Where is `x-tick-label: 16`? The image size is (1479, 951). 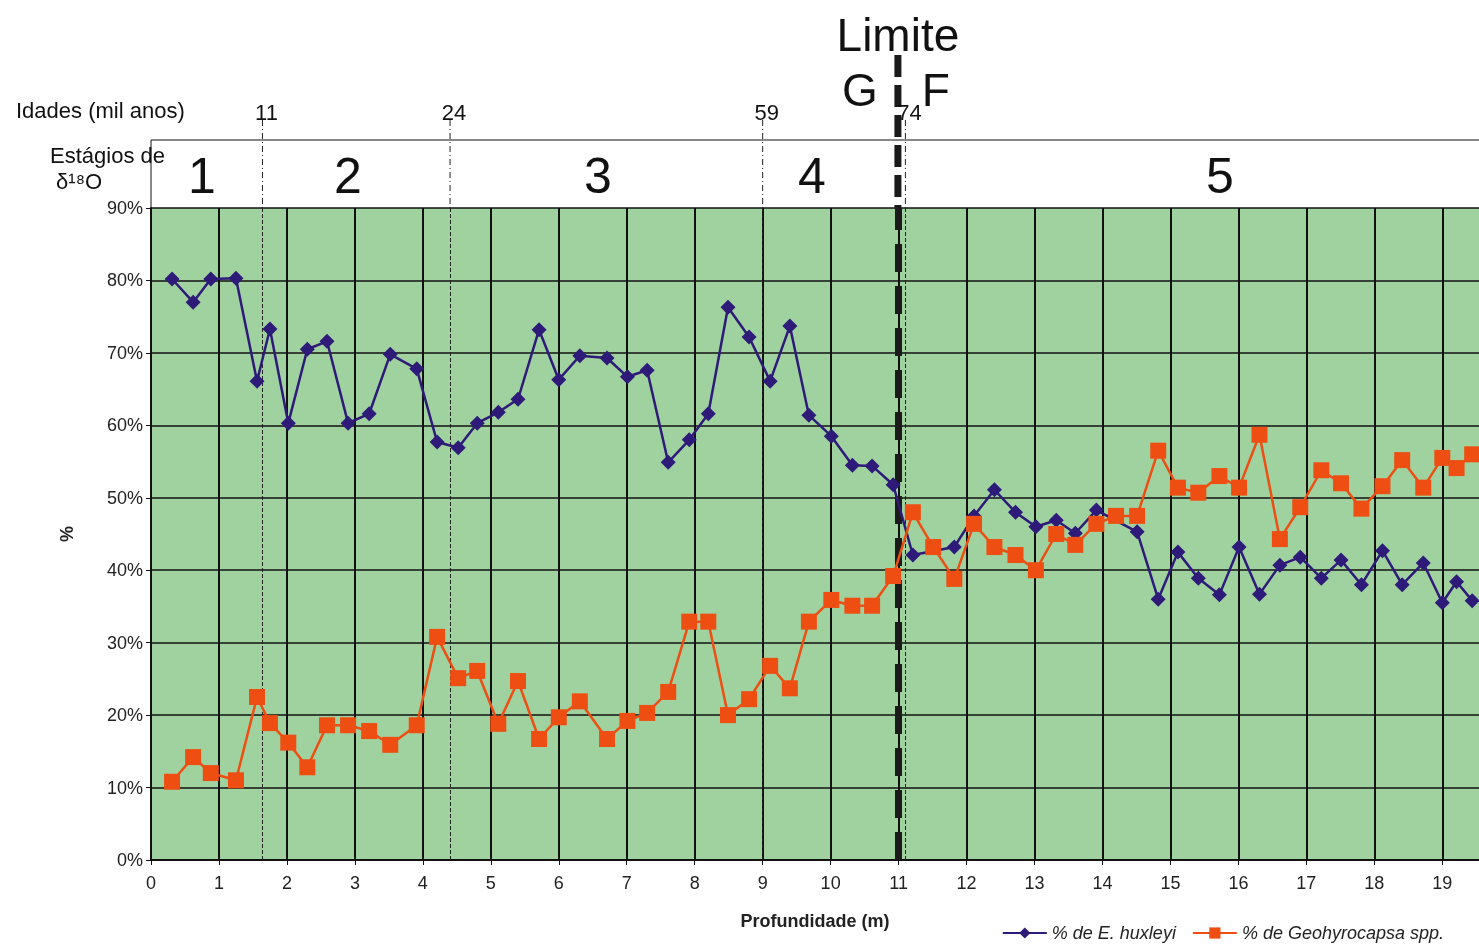
x-tick-label: 16 is located at coordinates (1238, 883).